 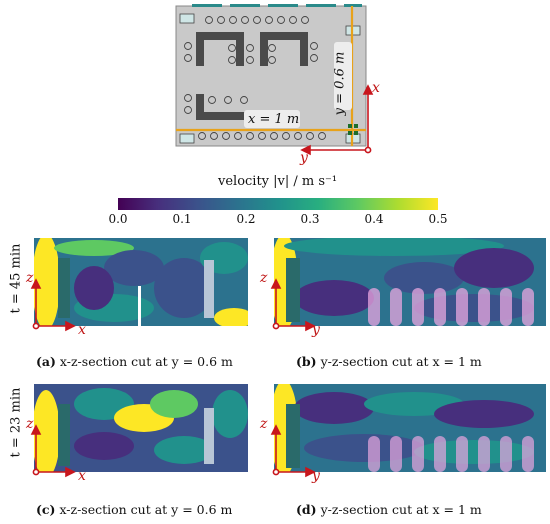 I want to click on colorbar-tick: 0.4, so click(x=374, y=219).